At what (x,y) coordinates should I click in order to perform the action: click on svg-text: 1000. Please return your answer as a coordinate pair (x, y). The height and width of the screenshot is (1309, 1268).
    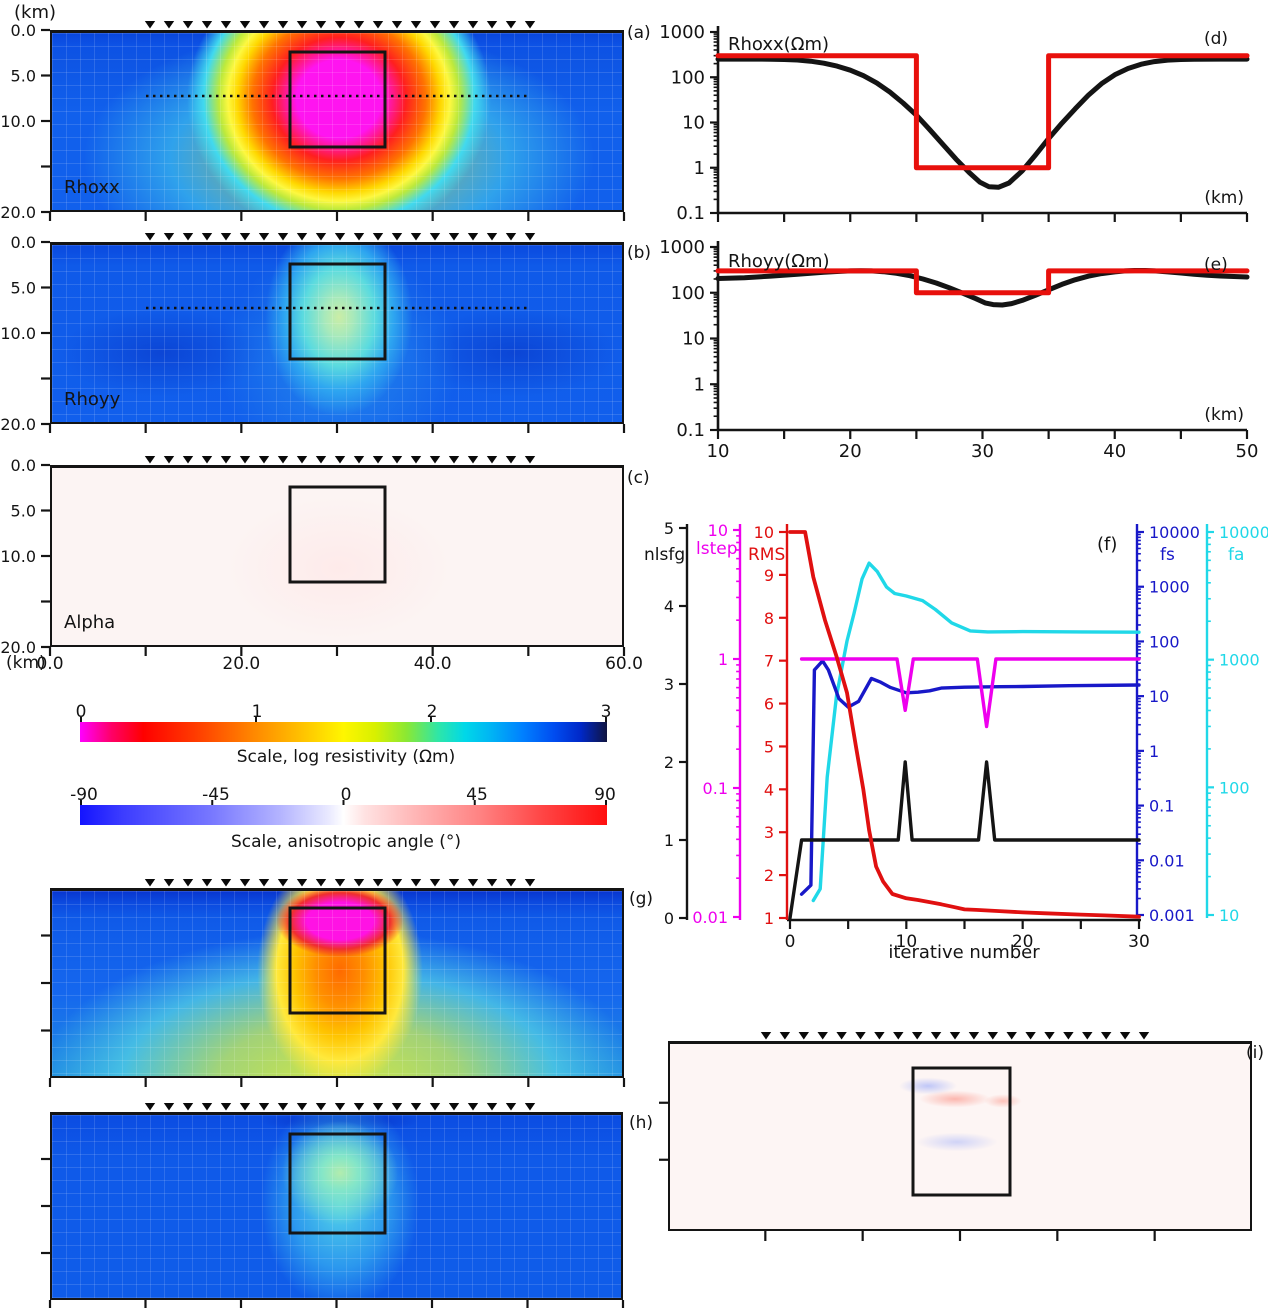
    Looking at the image, I should click on (1239, 660).